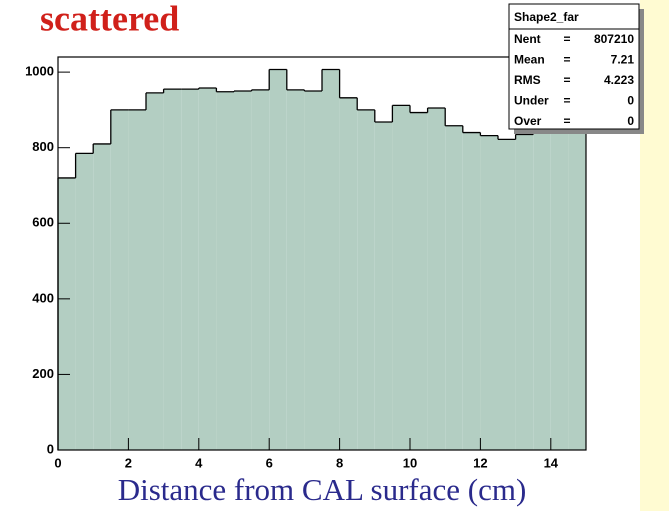 This screenshot has height=511, width=669. What do you see at coordinates (43, 146) in the screenshot?
I see `y-tick-label: 800` at bounding box center [43, 146].